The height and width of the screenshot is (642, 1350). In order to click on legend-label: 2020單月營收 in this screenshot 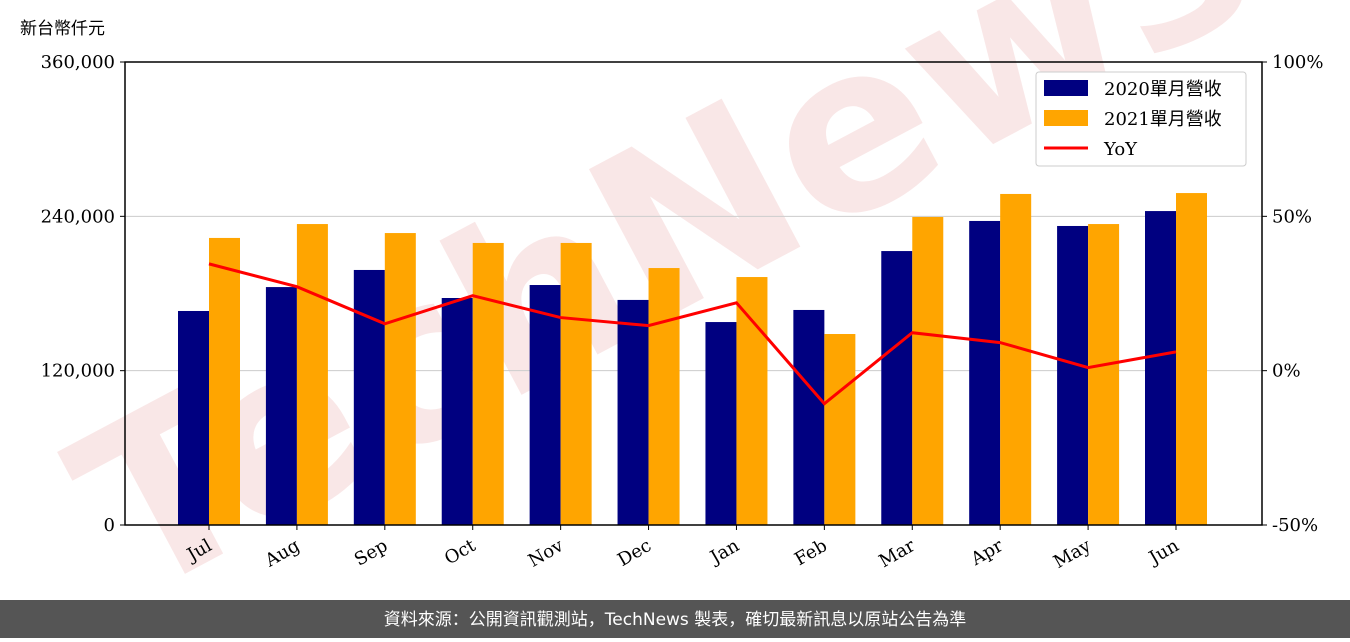, I will do `click(1163, 89)`.